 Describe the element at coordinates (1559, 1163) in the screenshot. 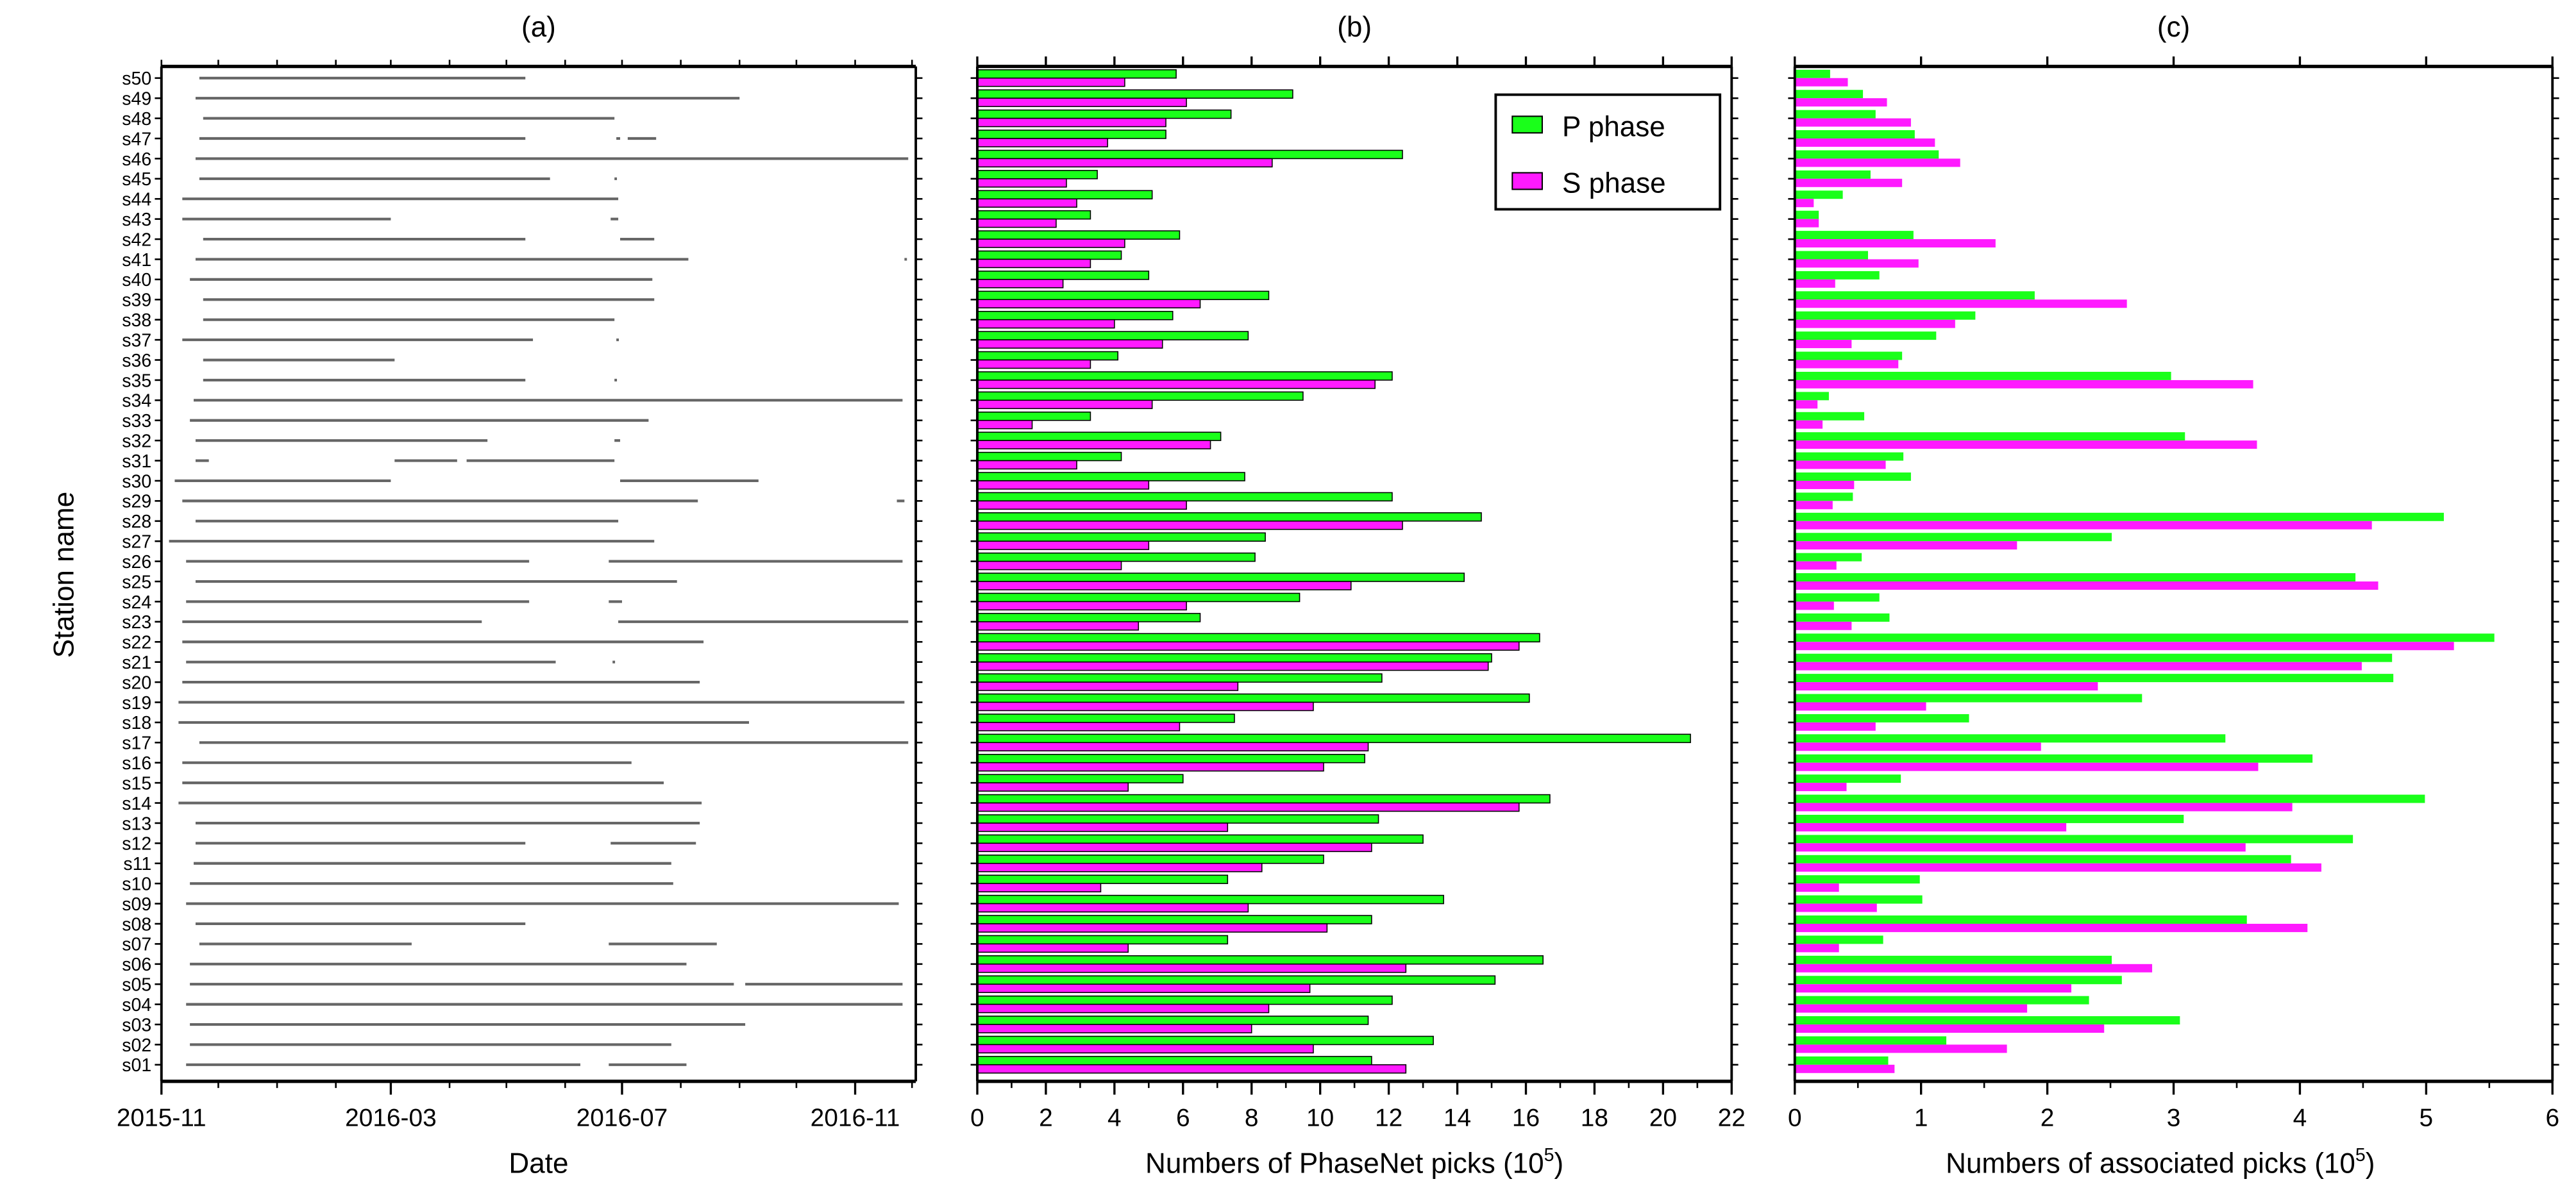

I see `panel-b-xlabel-close: )` at that location.